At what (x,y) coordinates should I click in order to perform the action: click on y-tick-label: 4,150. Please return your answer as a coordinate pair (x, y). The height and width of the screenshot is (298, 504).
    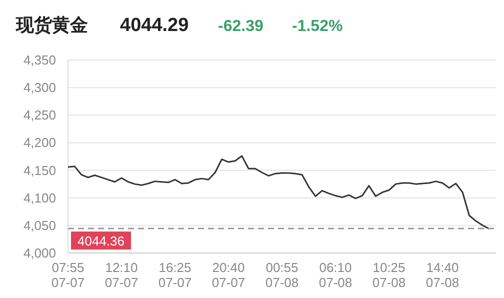
    Looking at the image, I should click on (39, 170).